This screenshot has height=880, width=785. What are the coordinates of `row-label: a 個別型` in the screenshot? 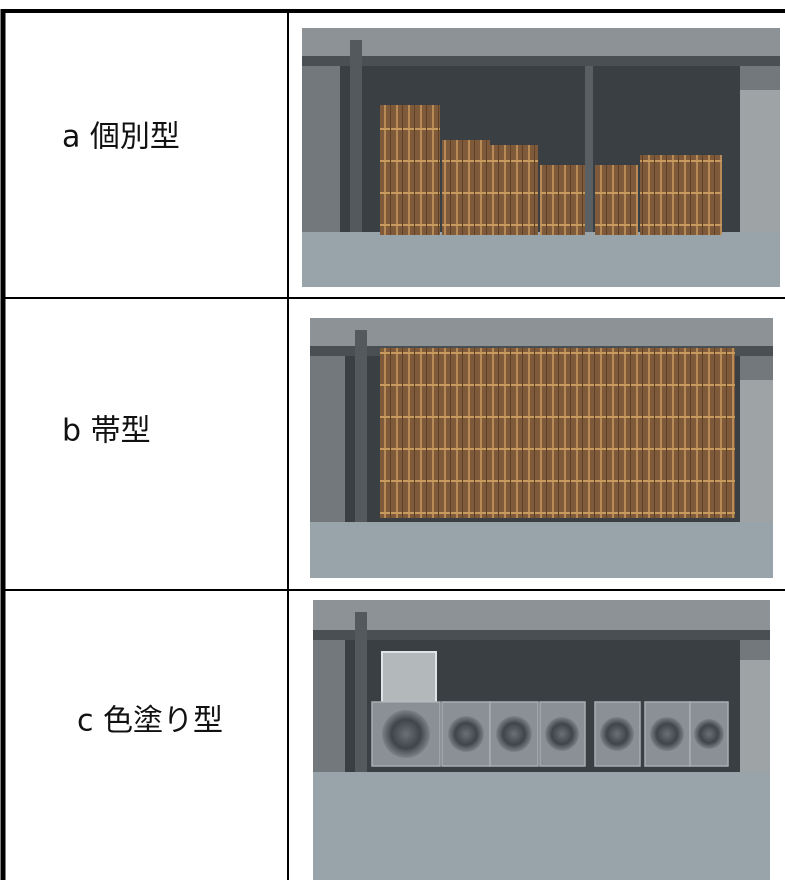 It's located at (121, 137).